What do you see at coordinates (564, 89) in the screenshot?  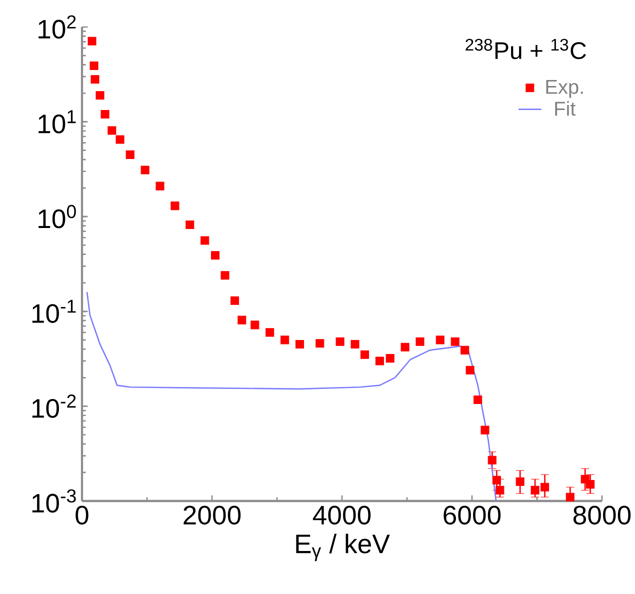 I see `legend-label: Exp.` at bounding box center [564, 89].